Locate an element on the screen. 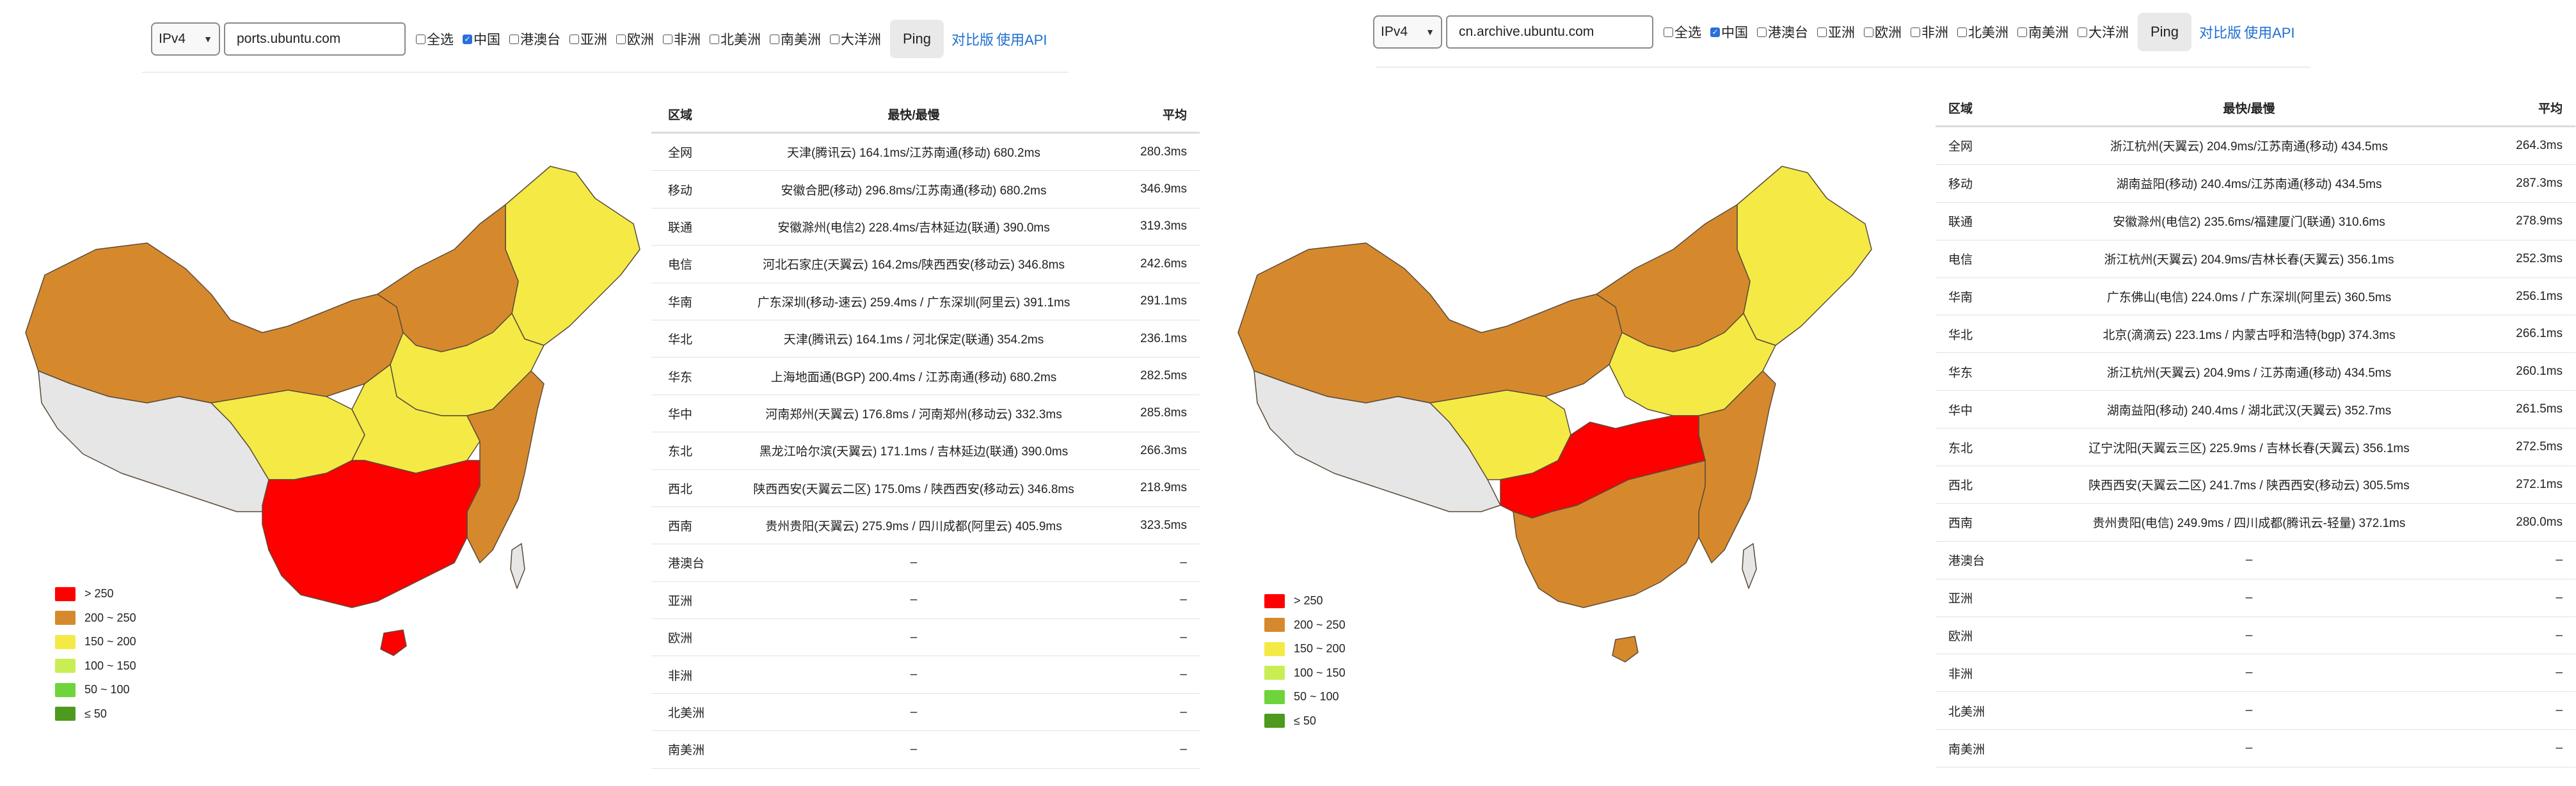 The height and width of the screenshot is (786, 2576). cell-region: 华南 is located at coordinates (681, 302).